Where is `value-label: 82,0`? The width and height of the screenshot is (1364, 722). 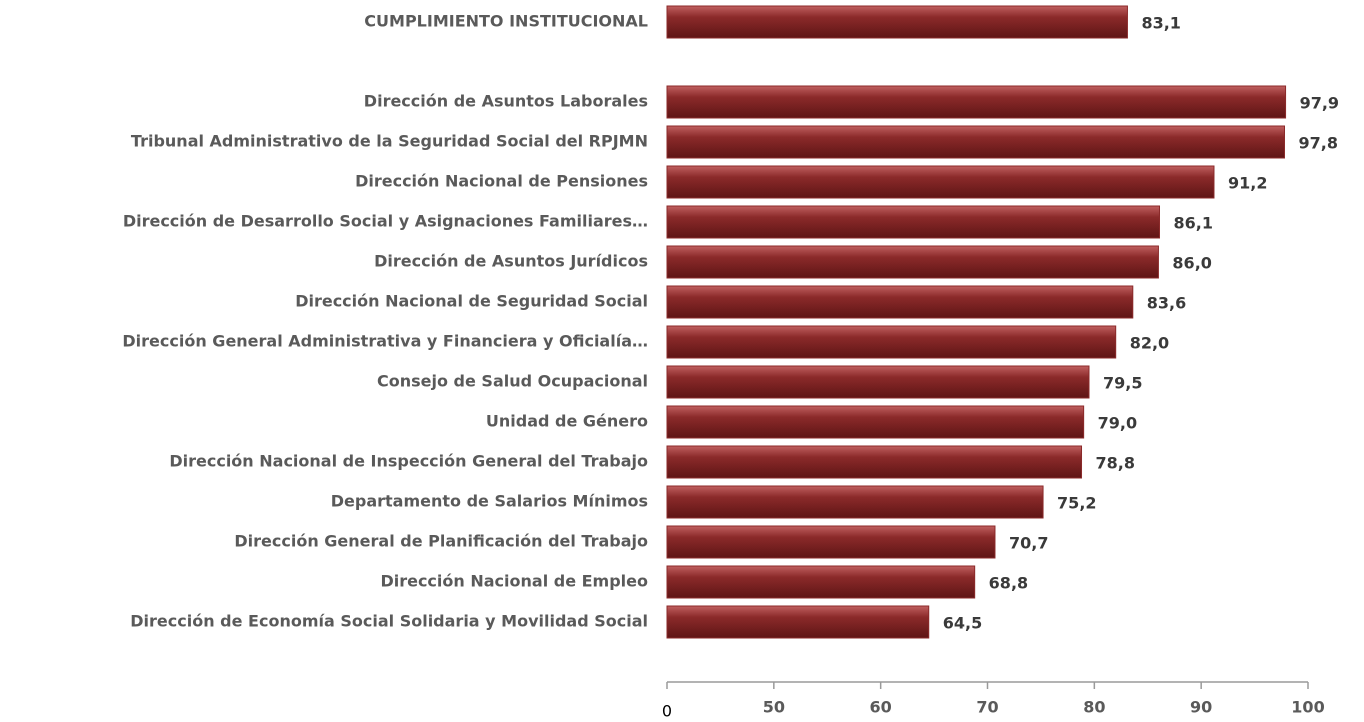
value-label: 82,0 is located at coordinates (1149, 343).